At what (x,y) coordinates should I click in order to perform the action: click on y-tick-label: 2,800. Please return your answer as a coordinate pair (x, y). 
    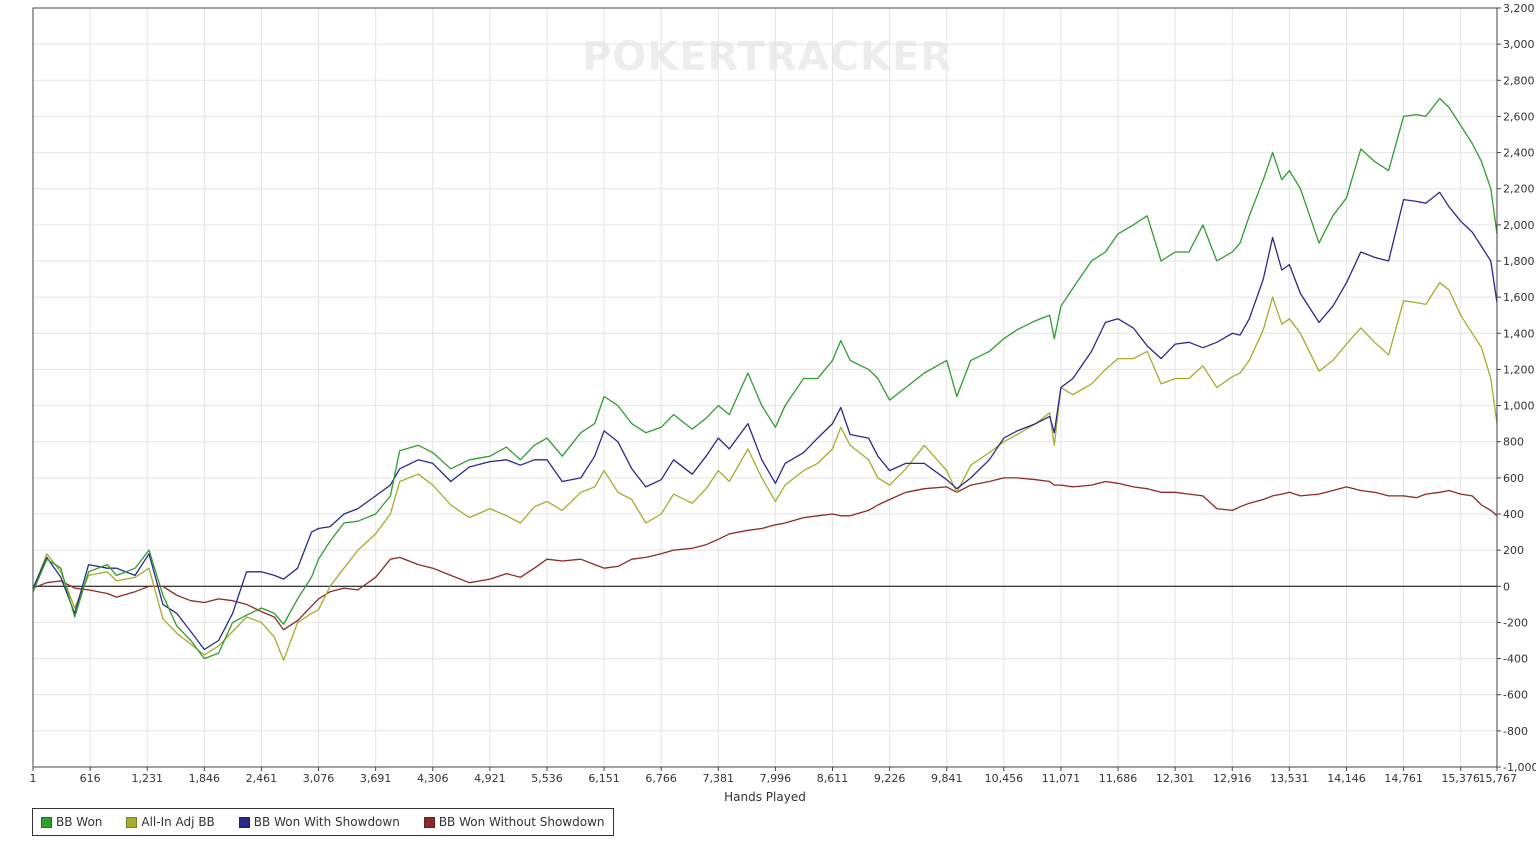
    Looking at the image, I should click on (1519, 80).